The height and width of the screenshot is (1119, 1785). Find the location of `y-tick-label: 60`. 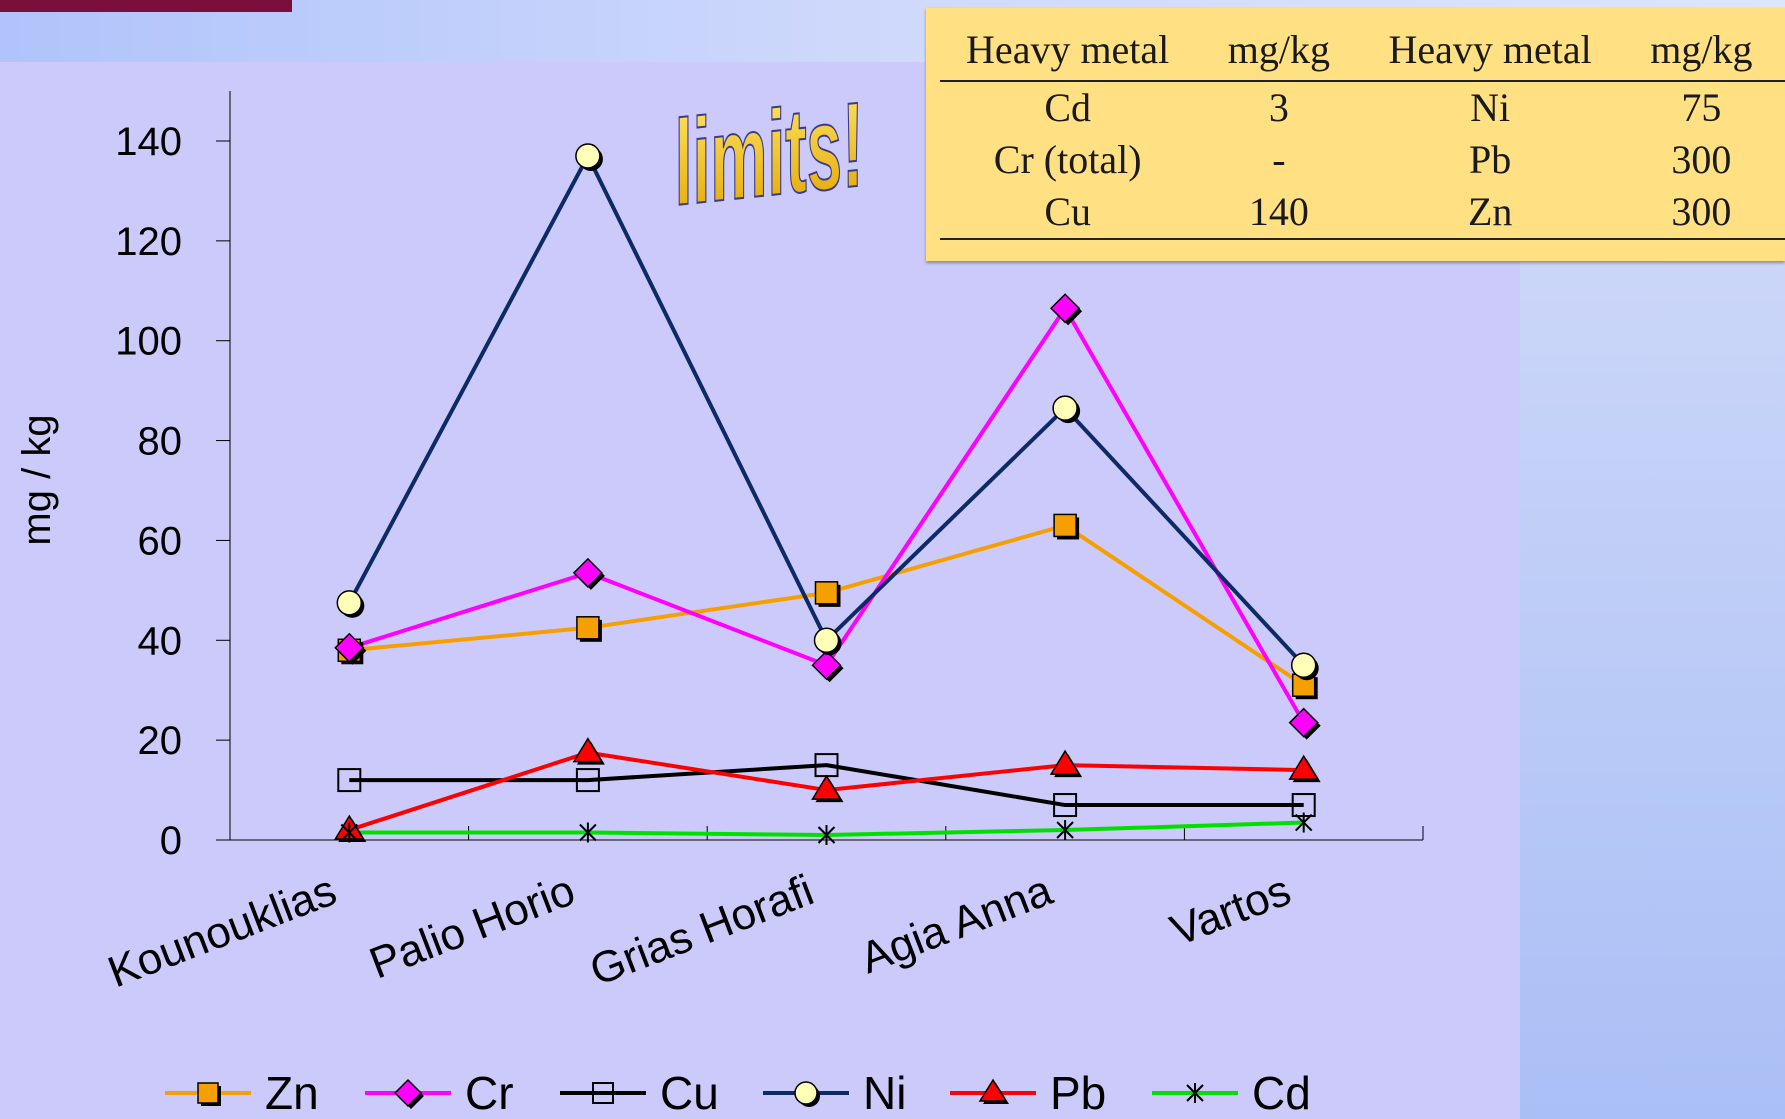

y-tick-label: 60 is located at coordinates (160, 541).